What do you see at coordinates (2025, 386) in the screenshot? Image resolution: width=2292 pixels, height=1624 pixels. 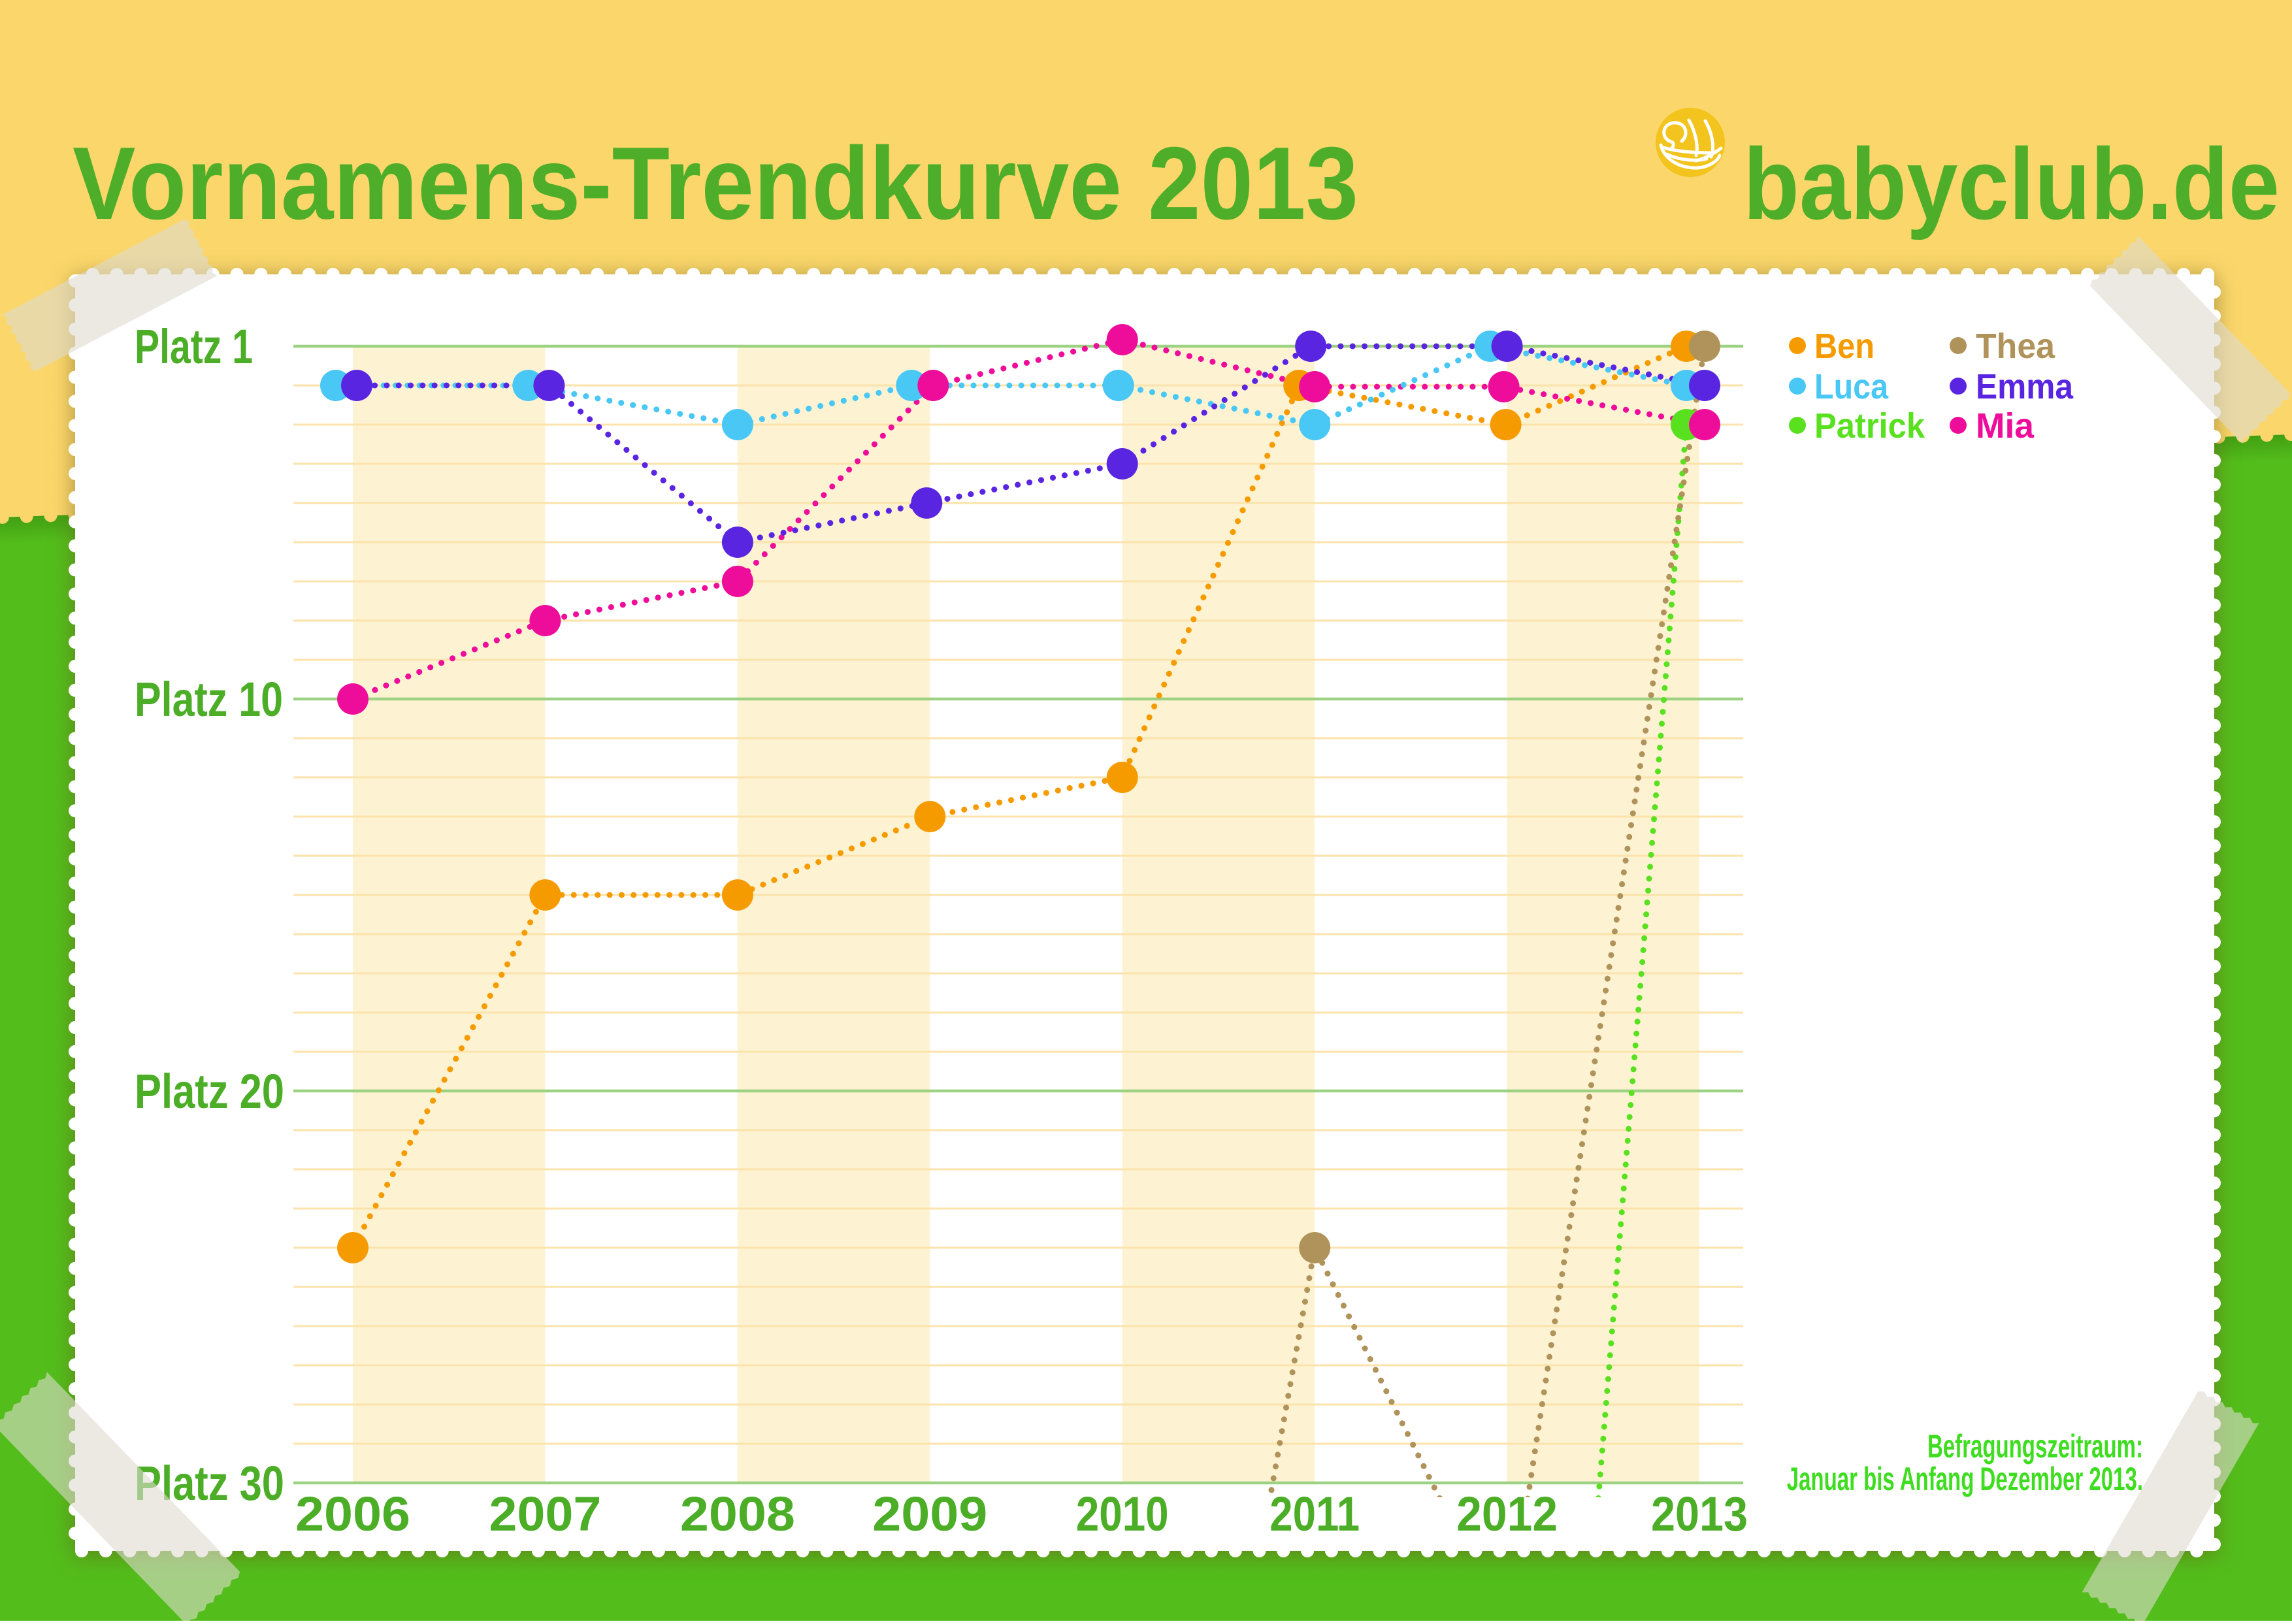 I see `svg-text: Emma` at bounding box center [2025, 386].